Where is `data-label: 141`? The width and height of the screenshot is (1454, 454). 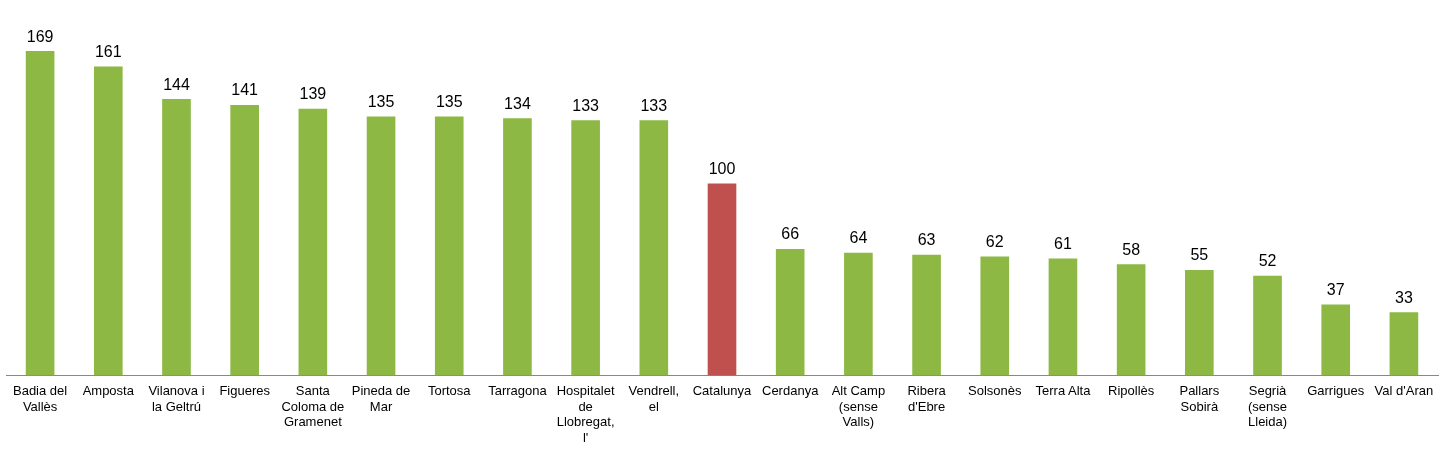
data-label: 141 is located at coordinates (245, 90).